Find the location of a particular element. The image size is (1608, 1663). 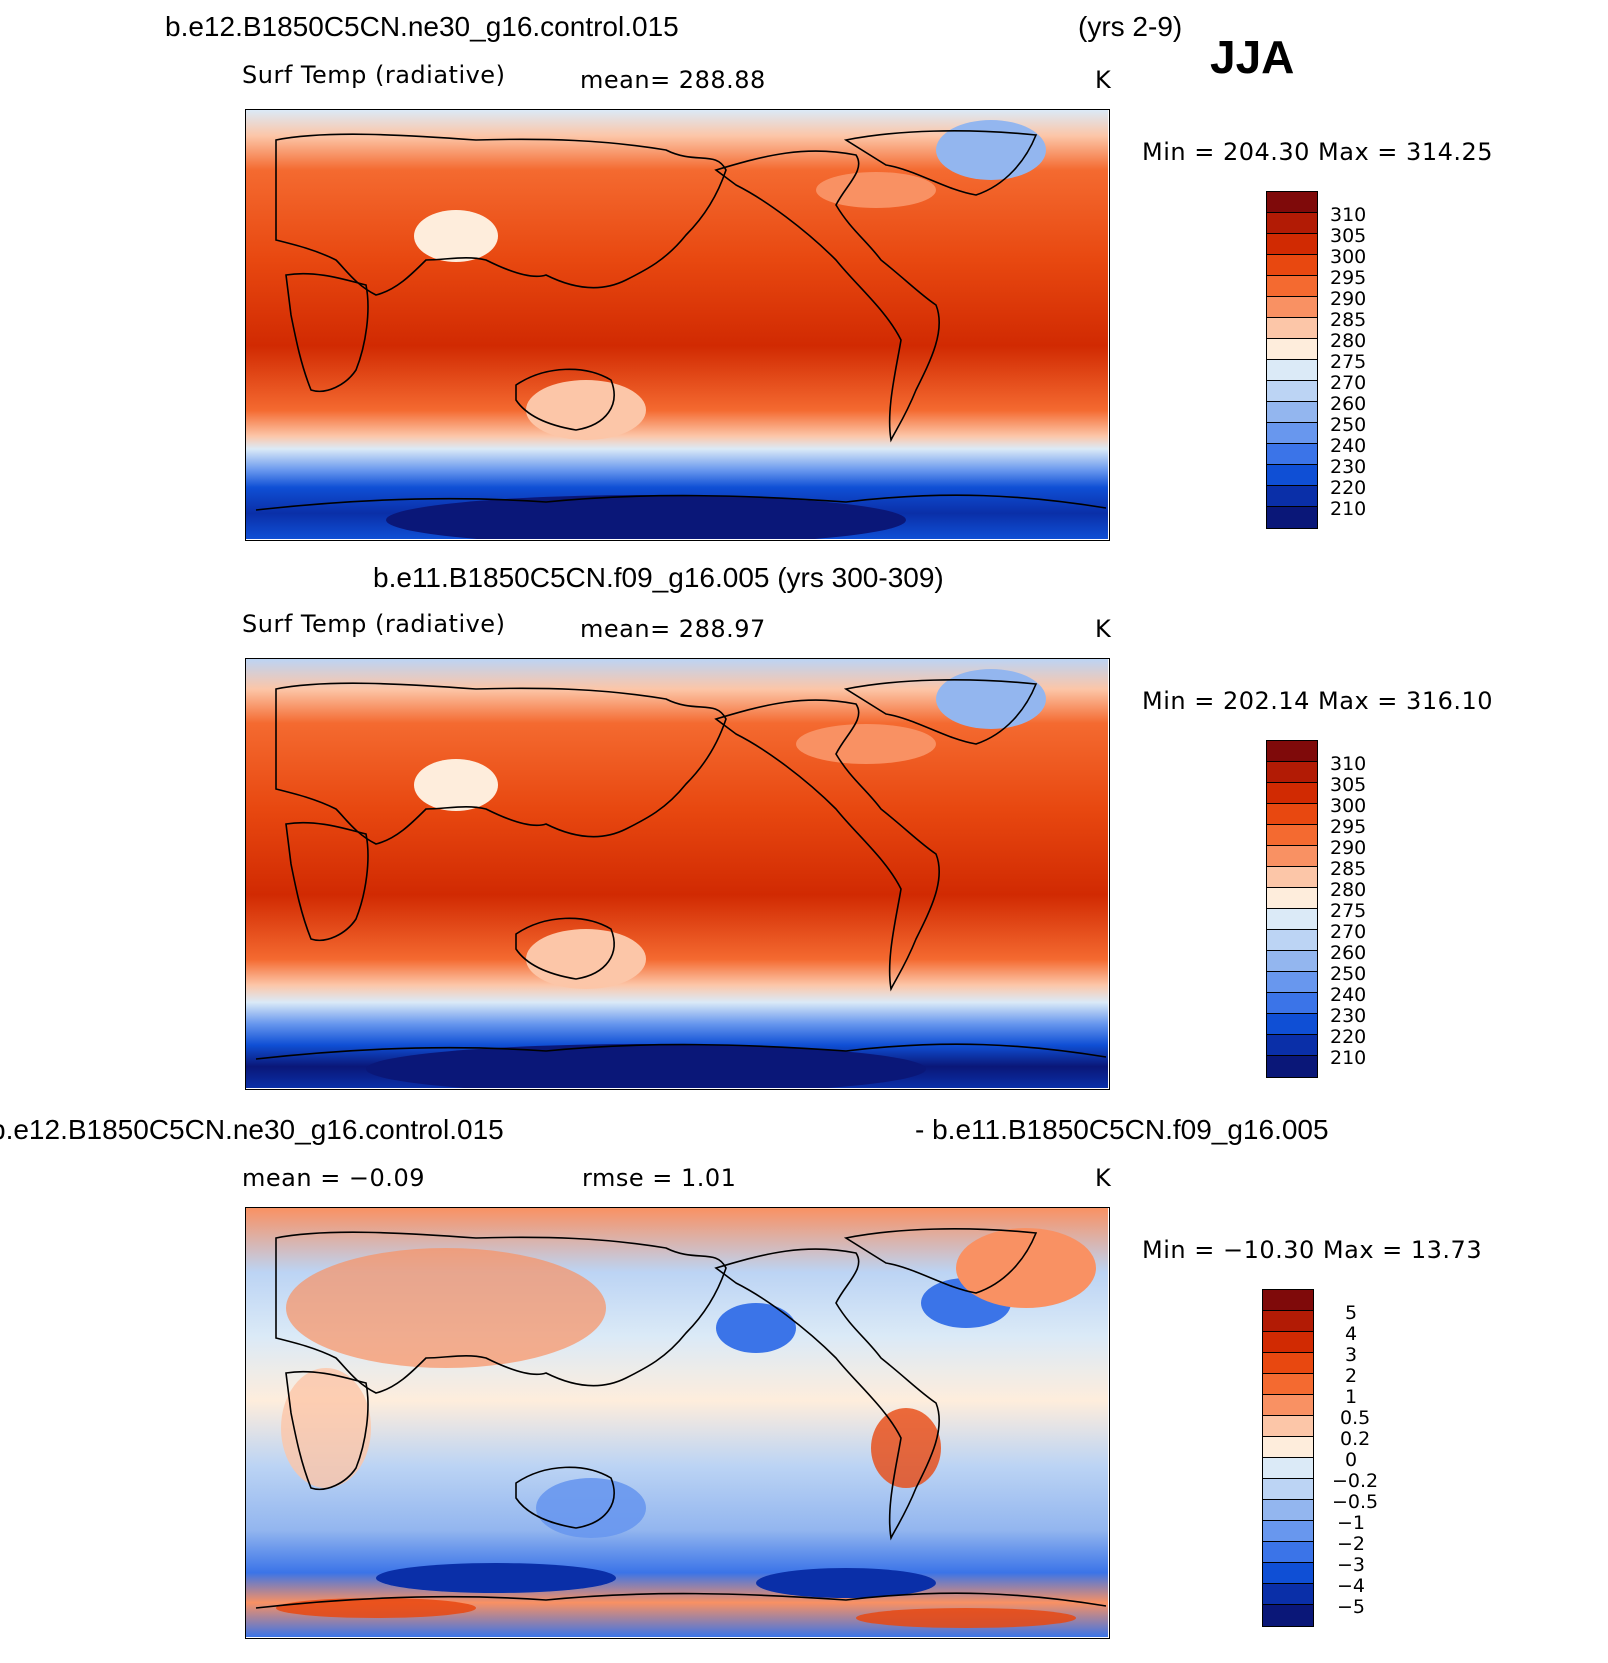

south-america-bias is located at coordinates (906, 1448).